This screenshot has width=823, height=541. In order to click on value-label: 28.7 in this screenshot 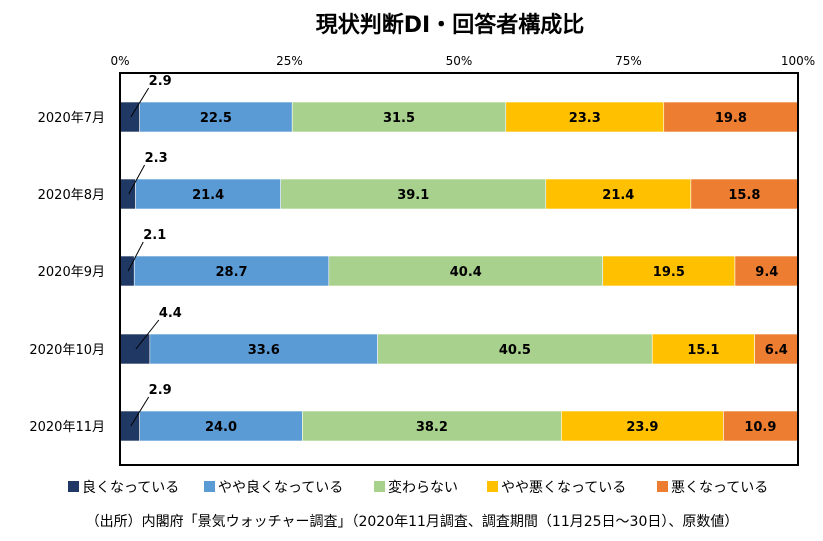, I will do `click(231, 272)`.